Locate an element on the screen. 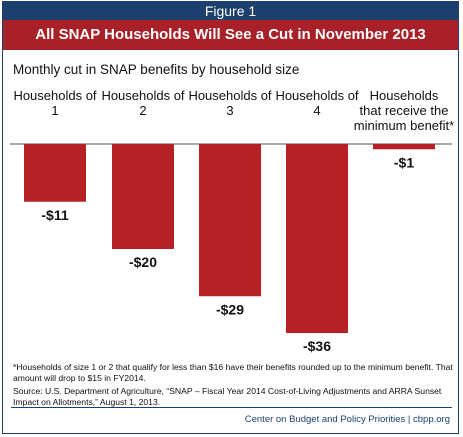 This screenshot has width=463, height=437. value-label-1: -$11 is located at coordinates (54, 215).